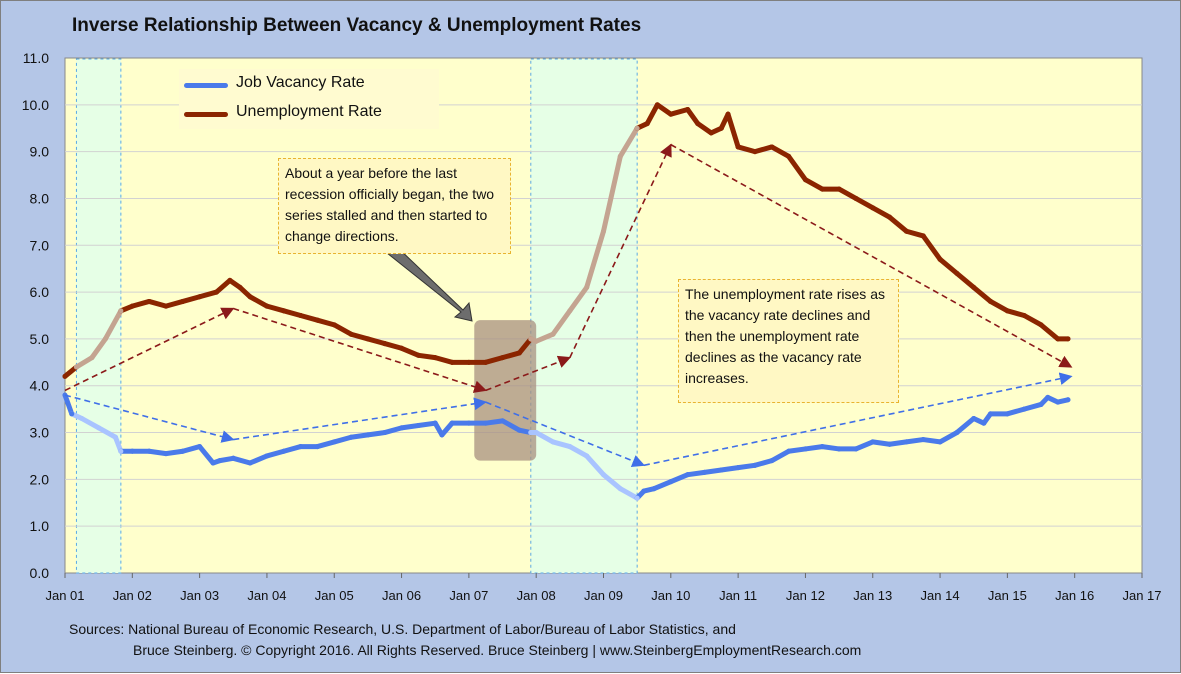  I want to click on x-tick-label: Jan 05, so click(334, 595).